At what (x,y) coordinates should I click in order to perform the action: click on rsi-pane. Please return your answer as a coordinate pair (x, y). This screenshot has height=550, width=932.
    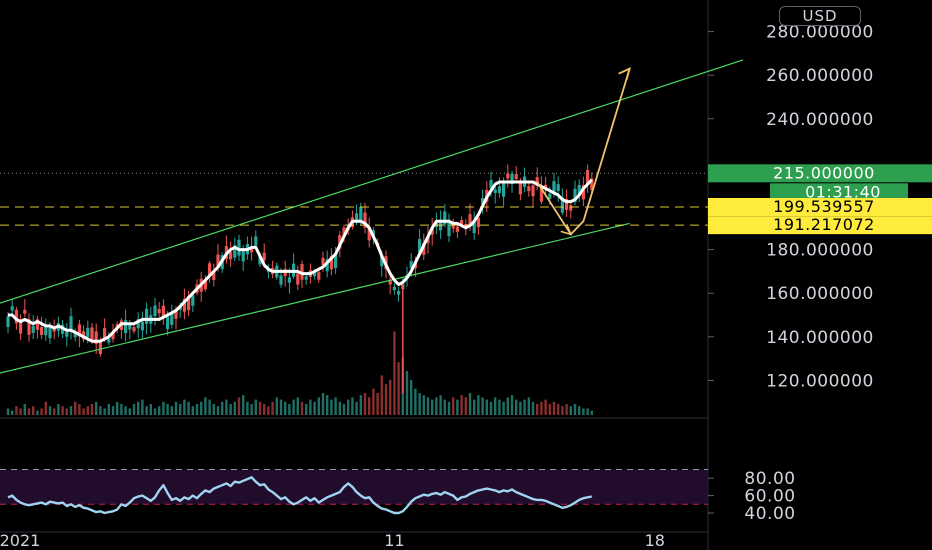
    Looking at the image, I should click on (354, 492).